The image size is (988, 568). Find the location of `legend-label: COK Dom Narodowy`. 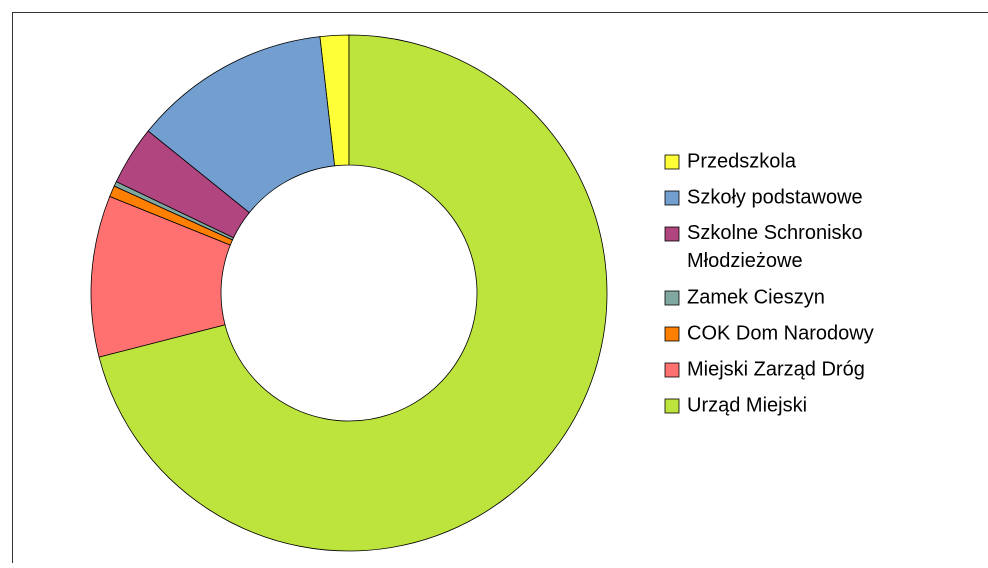

legend-label: COK Dom Narodowy is located at coordinates (780, 333).